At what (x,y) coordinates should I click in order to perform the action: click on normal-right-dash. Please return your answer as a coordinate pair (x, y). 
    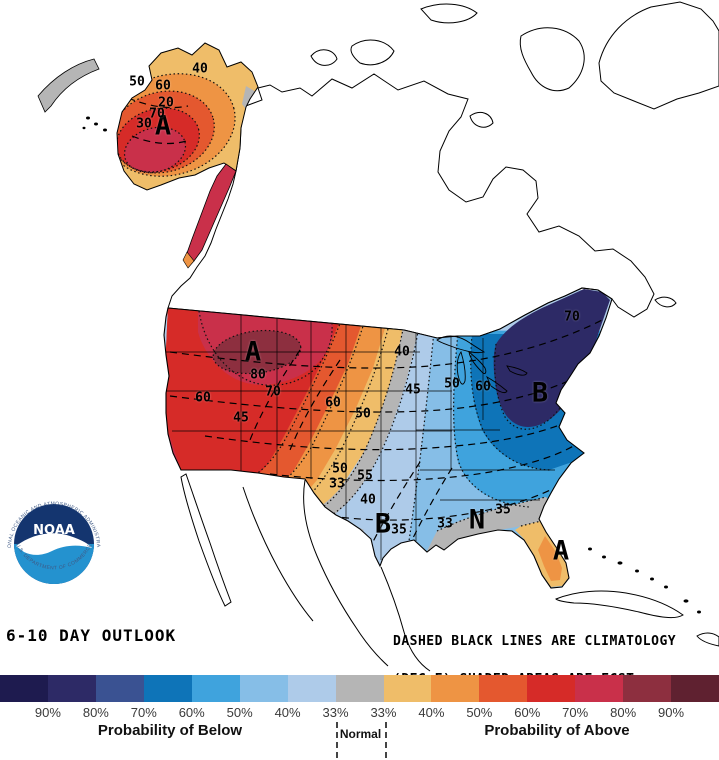
    Looking at the image, I should click on (386, 740).